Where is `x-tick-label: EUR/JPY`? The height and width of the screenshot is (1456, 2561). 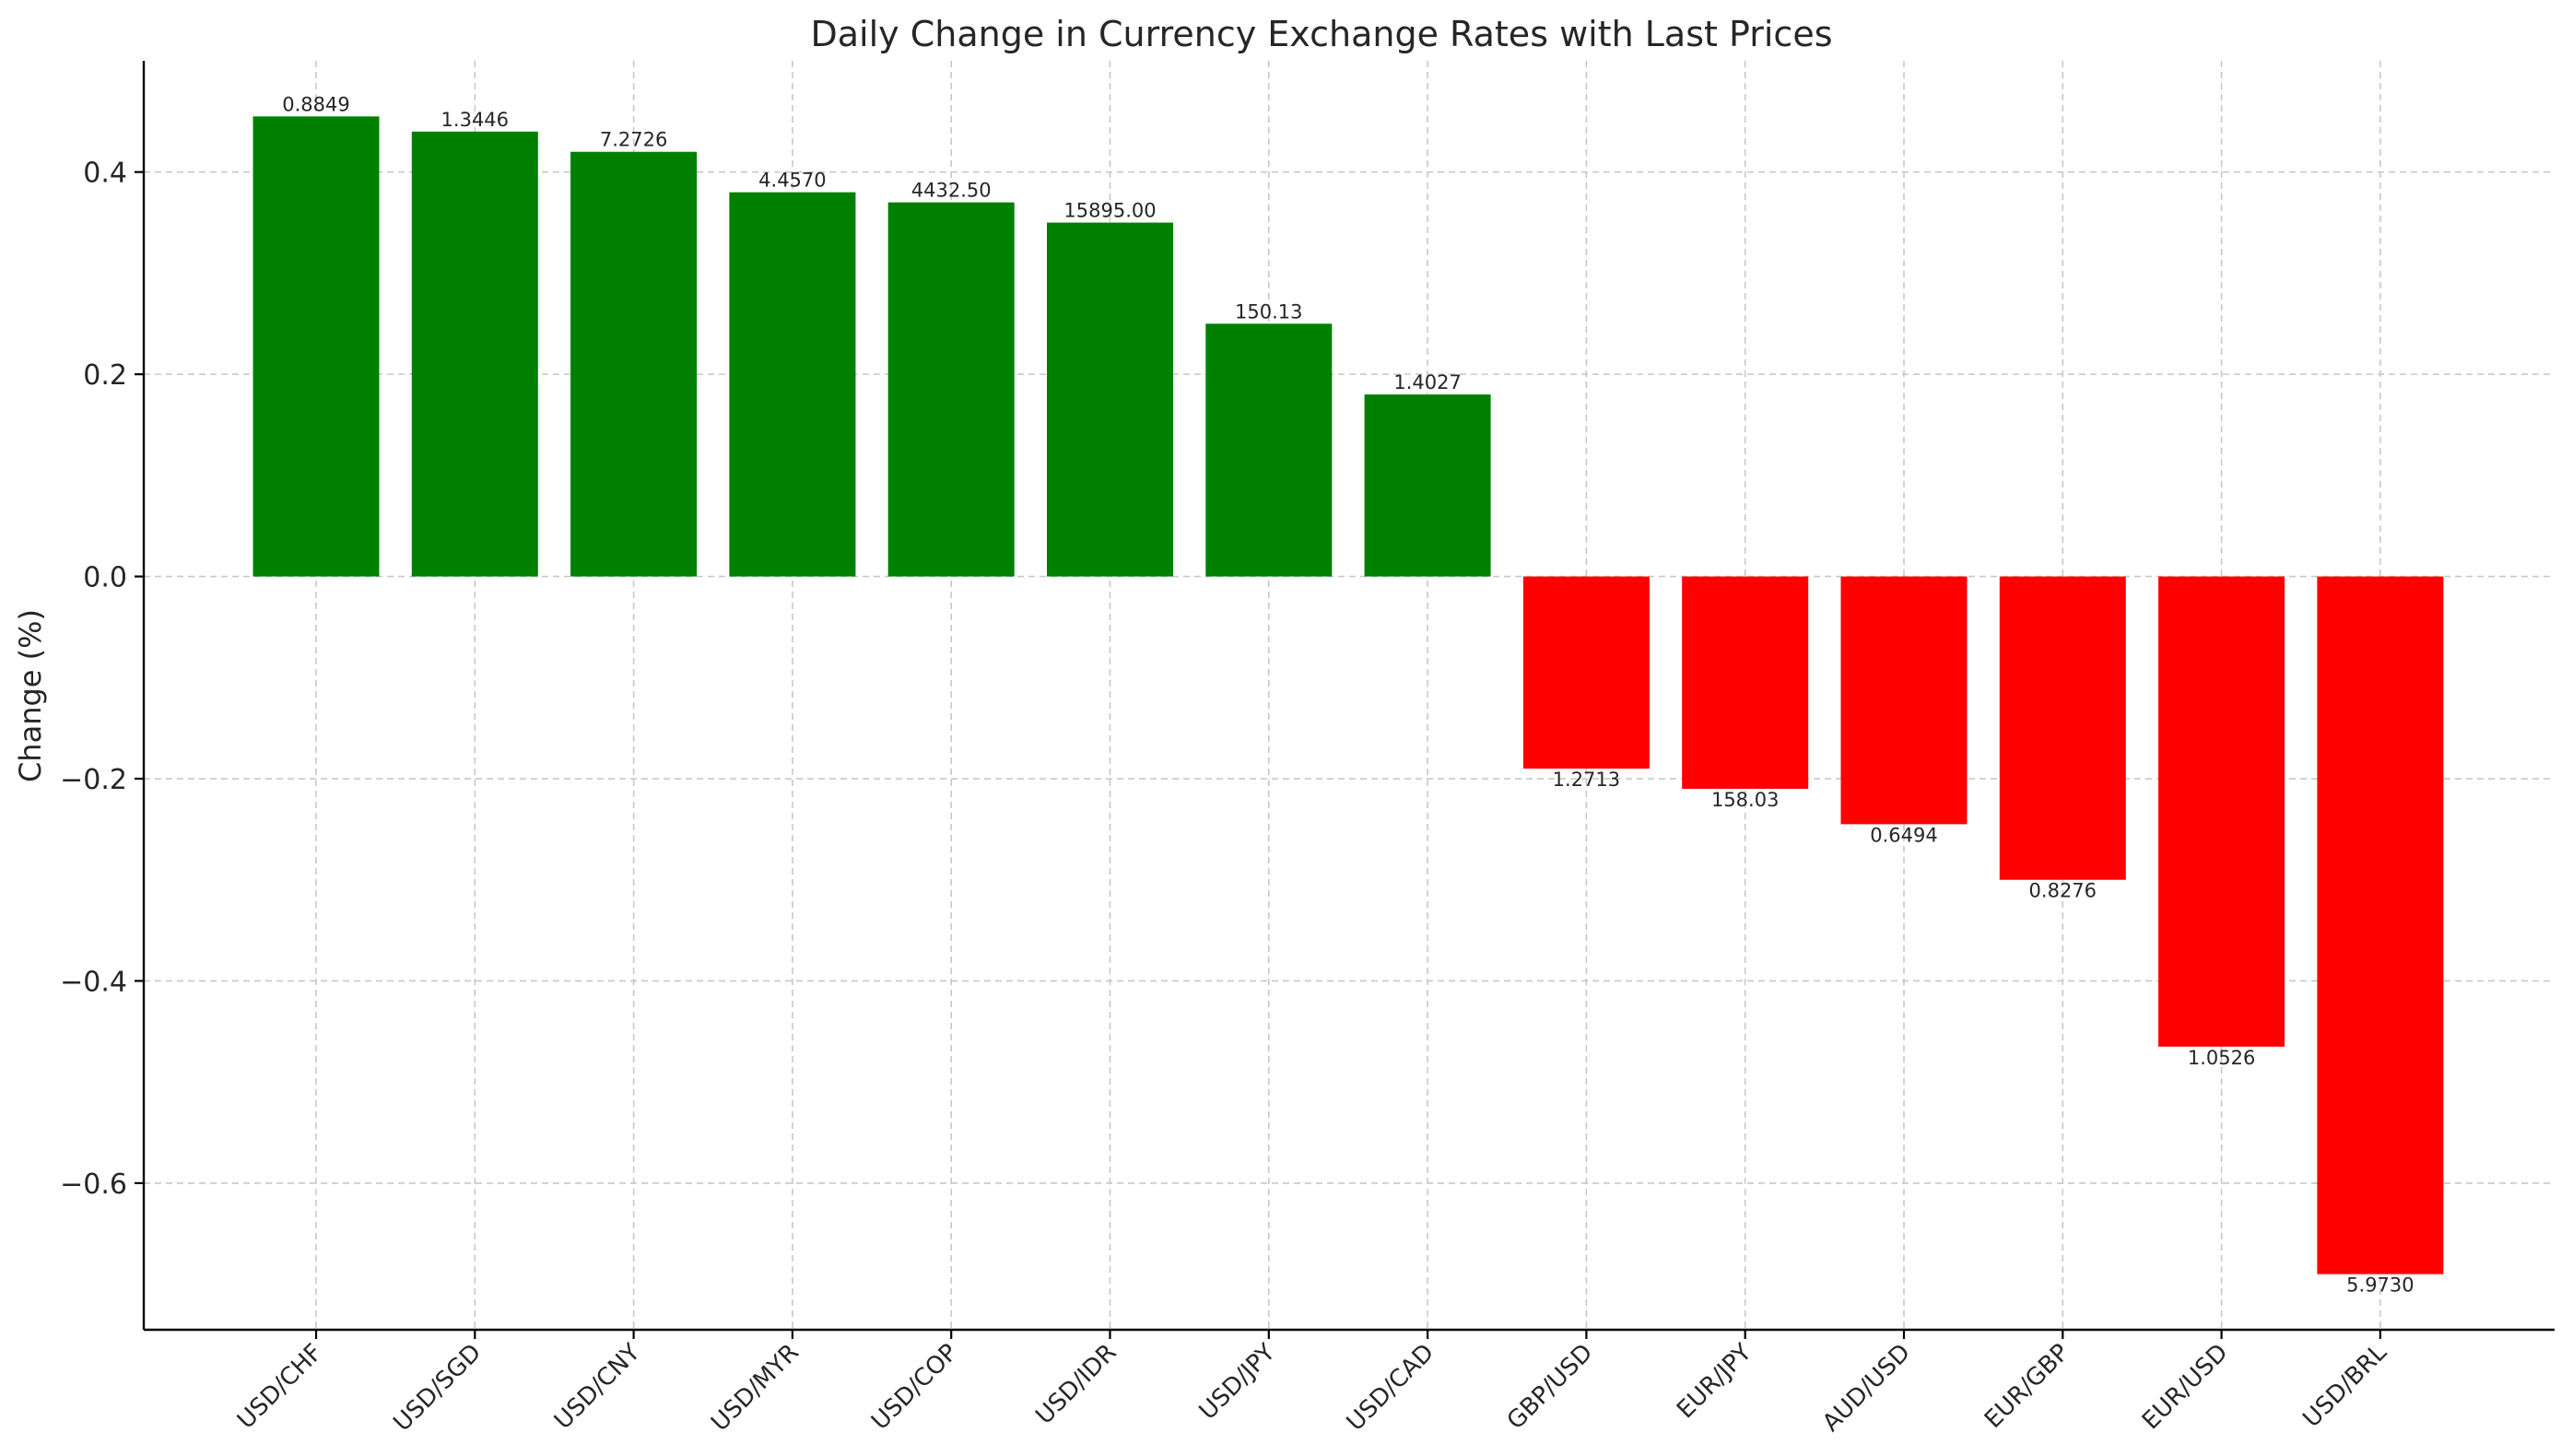
x-tick-label: EUR/JPY is located at coordinates (1715, 1382).